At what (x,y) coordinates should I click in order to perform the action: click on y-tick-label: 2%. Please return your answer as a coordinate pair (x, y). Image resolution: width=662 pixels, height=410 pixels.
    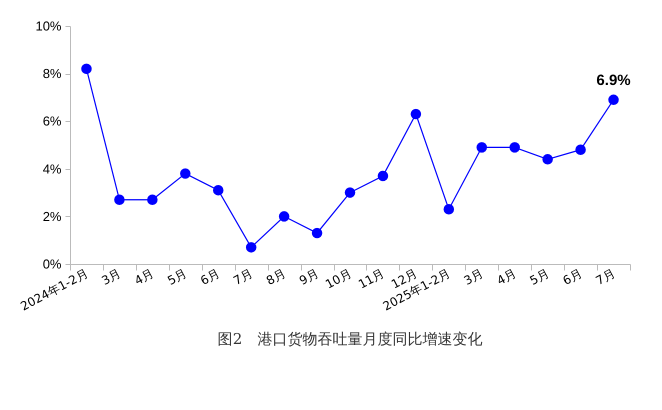
    Looking at the image, I should click on (52, 216).